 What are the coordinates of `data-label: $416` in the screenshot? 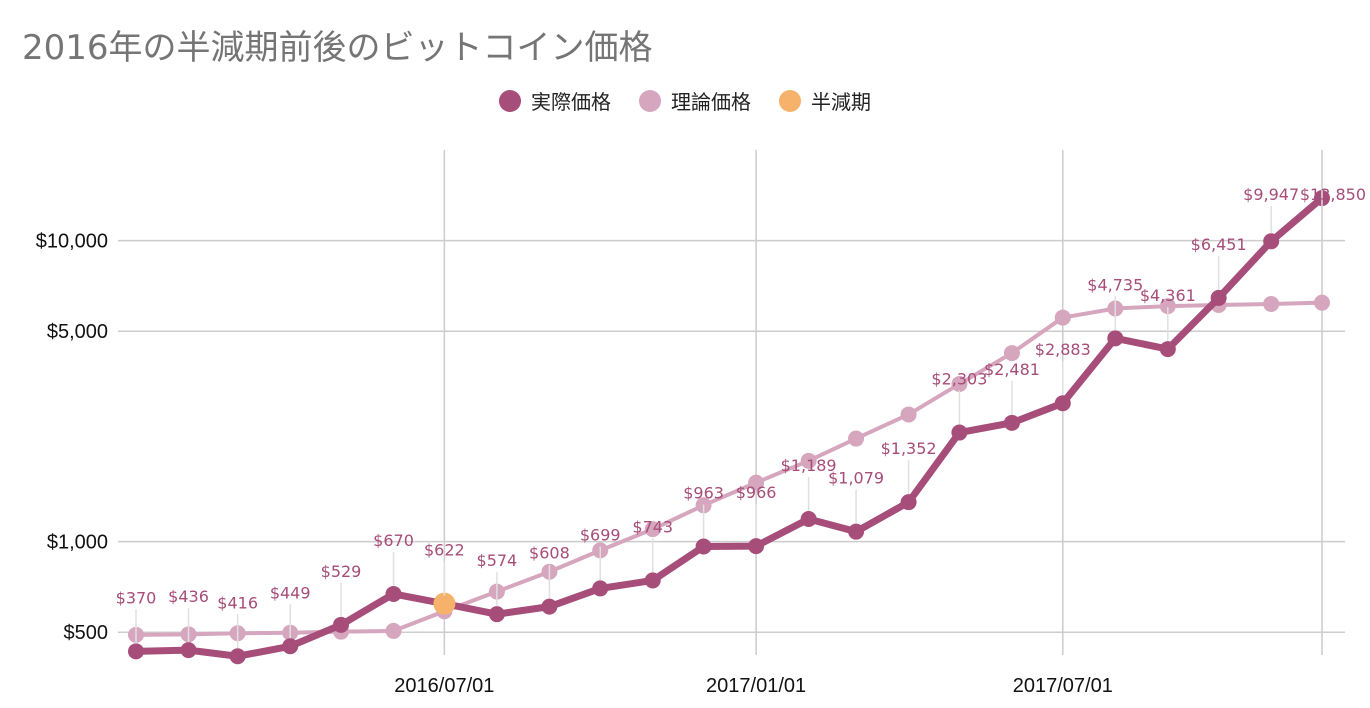 It's located at (237, 602).